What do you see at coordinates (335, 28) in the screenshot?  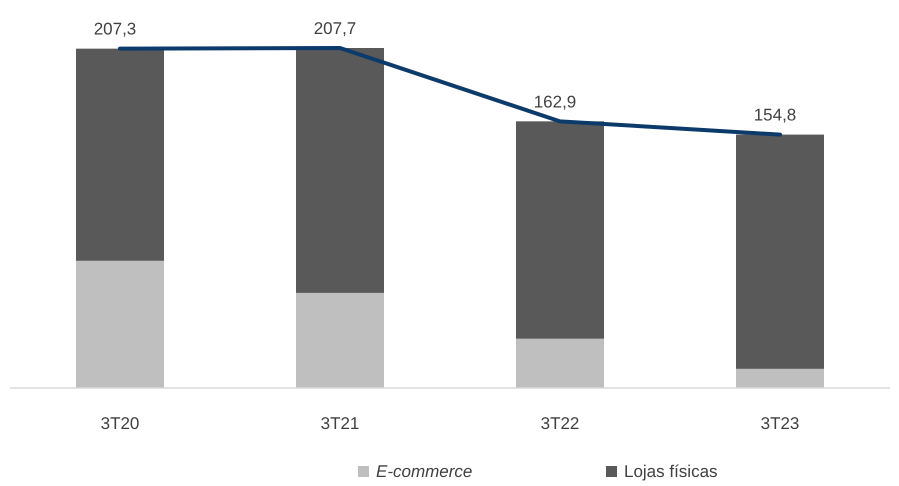 I see `data-label: 207,7` at bounding box center [335, 28].